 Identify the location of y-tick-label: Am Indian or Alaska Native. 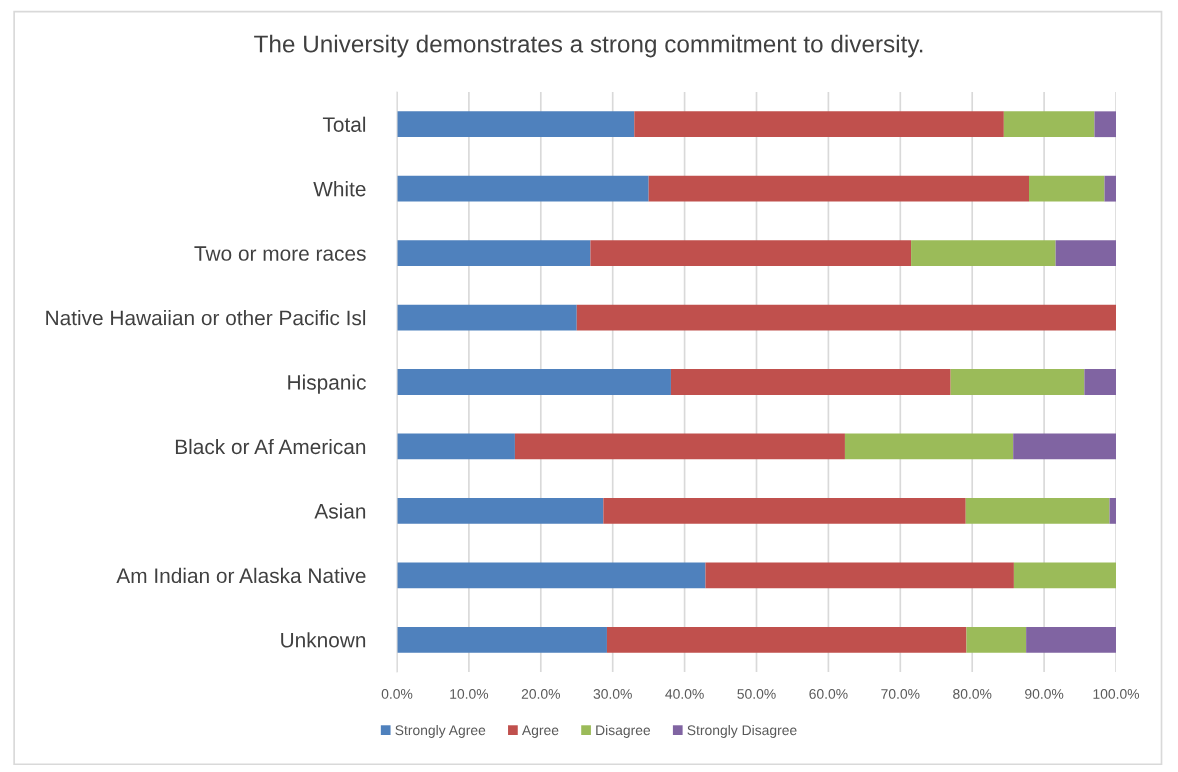
(241, 575).